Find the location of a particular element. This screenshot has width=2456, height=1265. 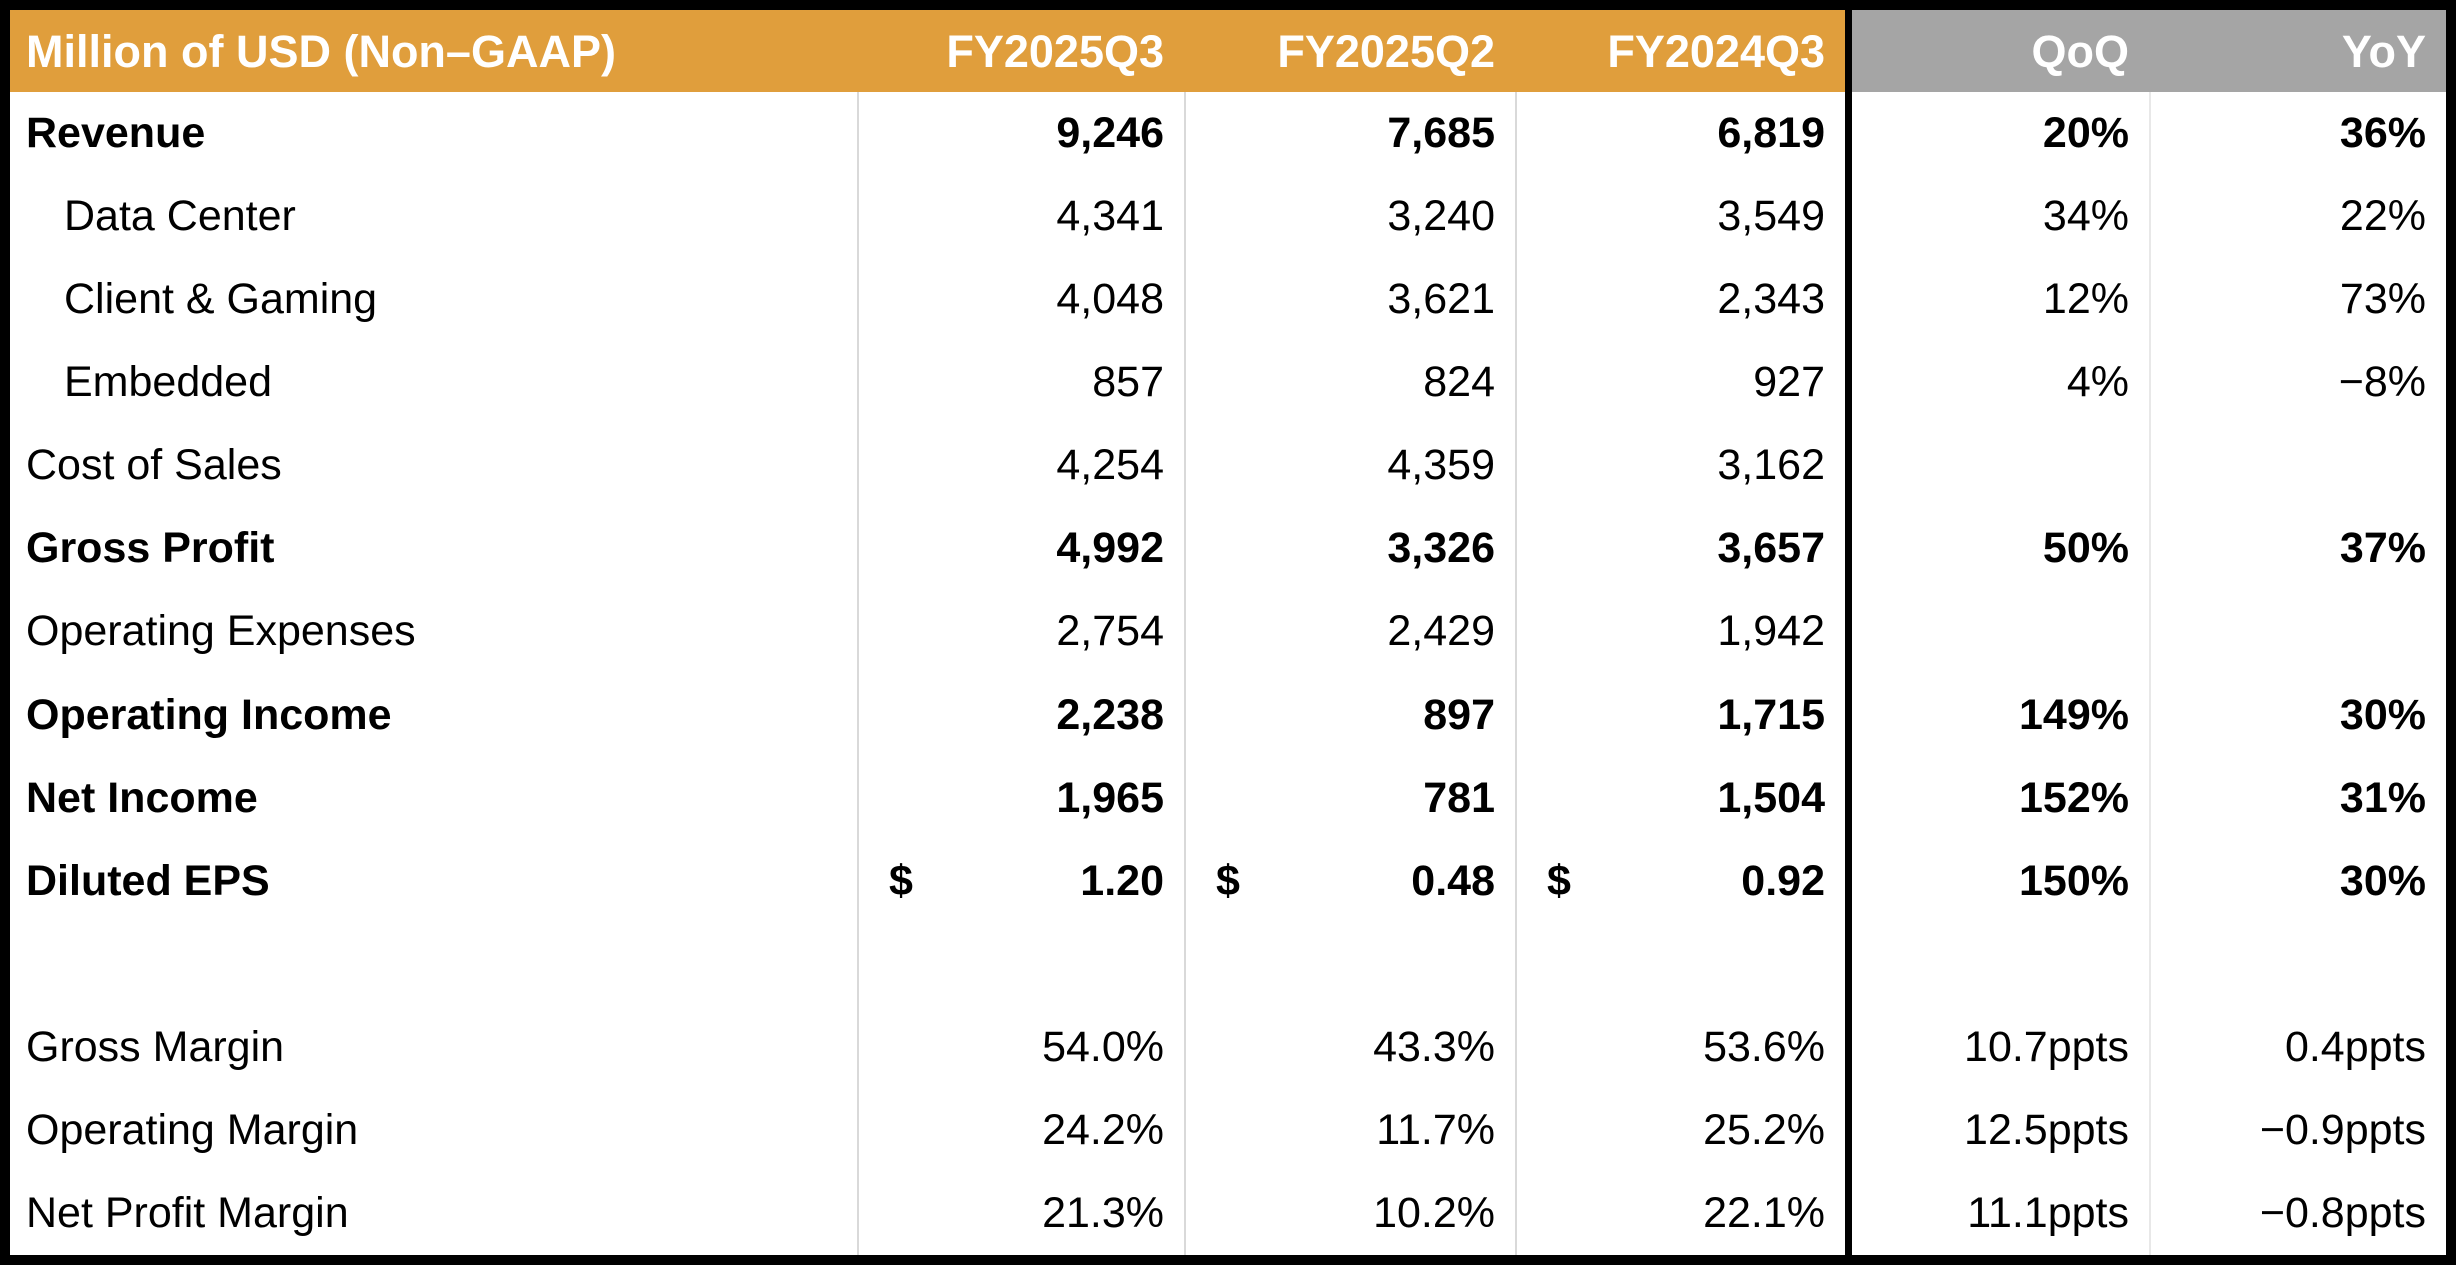

cell-data-center-fy2025q3: 4,341 is located at coordinates (1020, 217).